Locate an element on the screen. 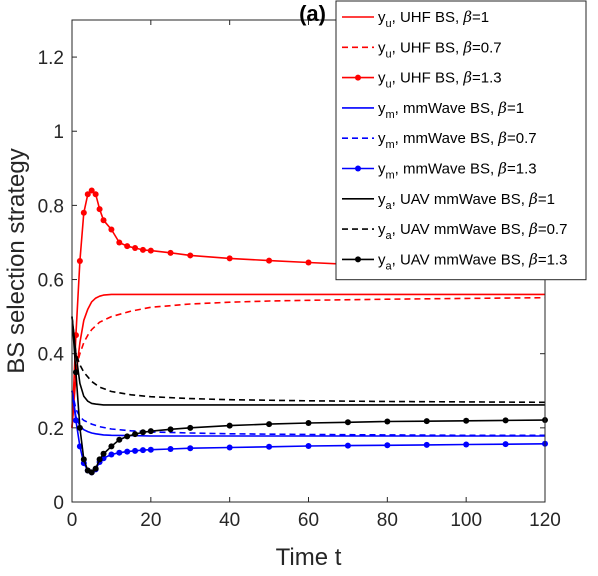 The image size is (598, 576). y-tick-label: 0.2 is located at coordinates (51, 429).